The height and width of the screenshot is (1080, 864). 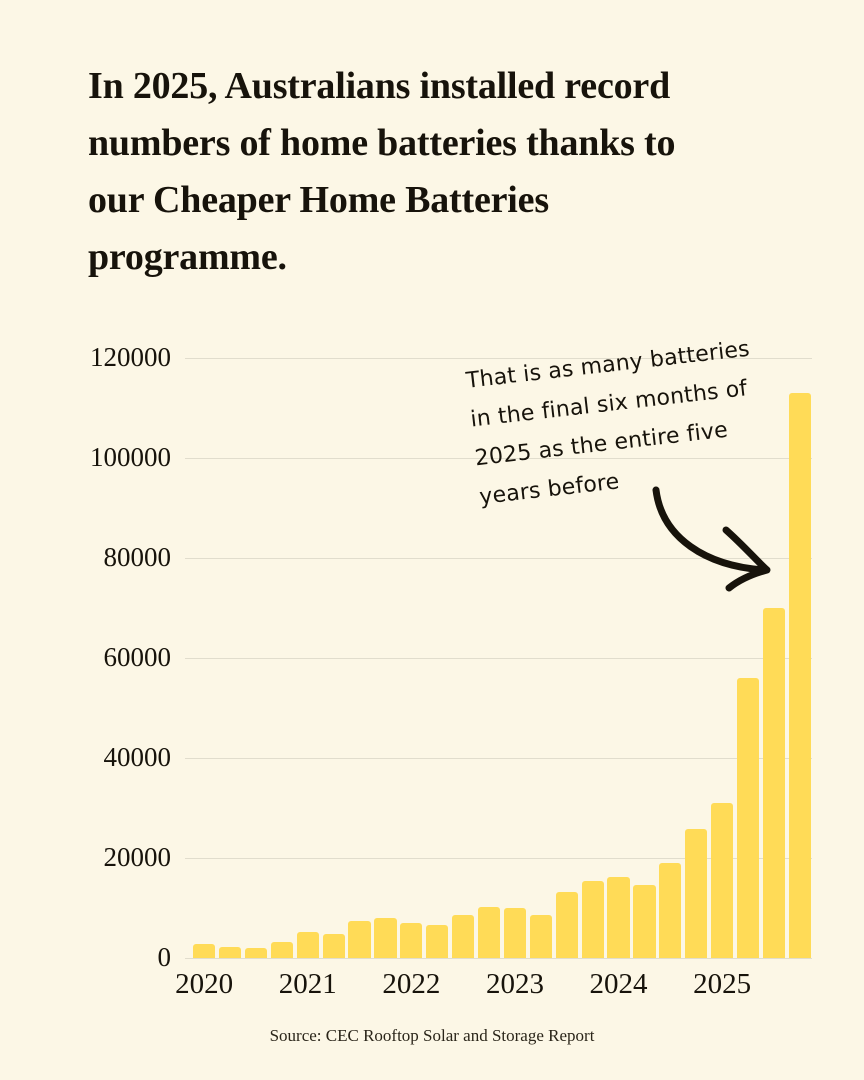 What do you see at coordinates (774, 783) in the screenshot?
I see `bar-2025-q3` at bounding box center [774, 783].